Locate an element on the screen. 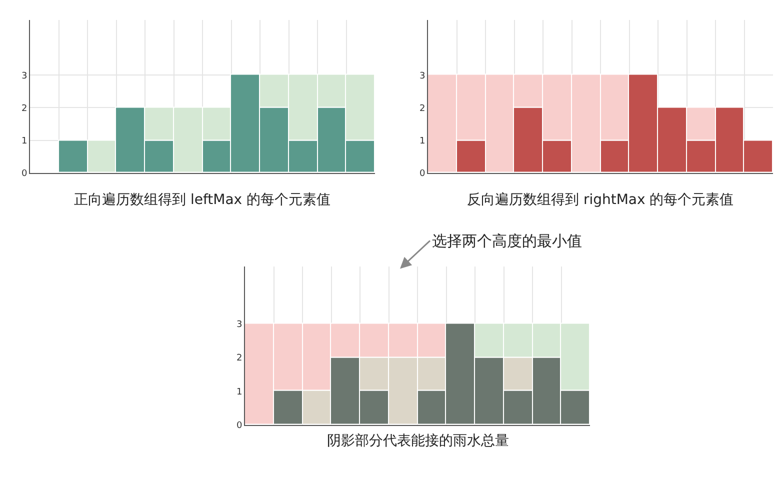 The image size is (784, 495). text: 选择两个高度的最小值 is located at coordinates (507, 241).